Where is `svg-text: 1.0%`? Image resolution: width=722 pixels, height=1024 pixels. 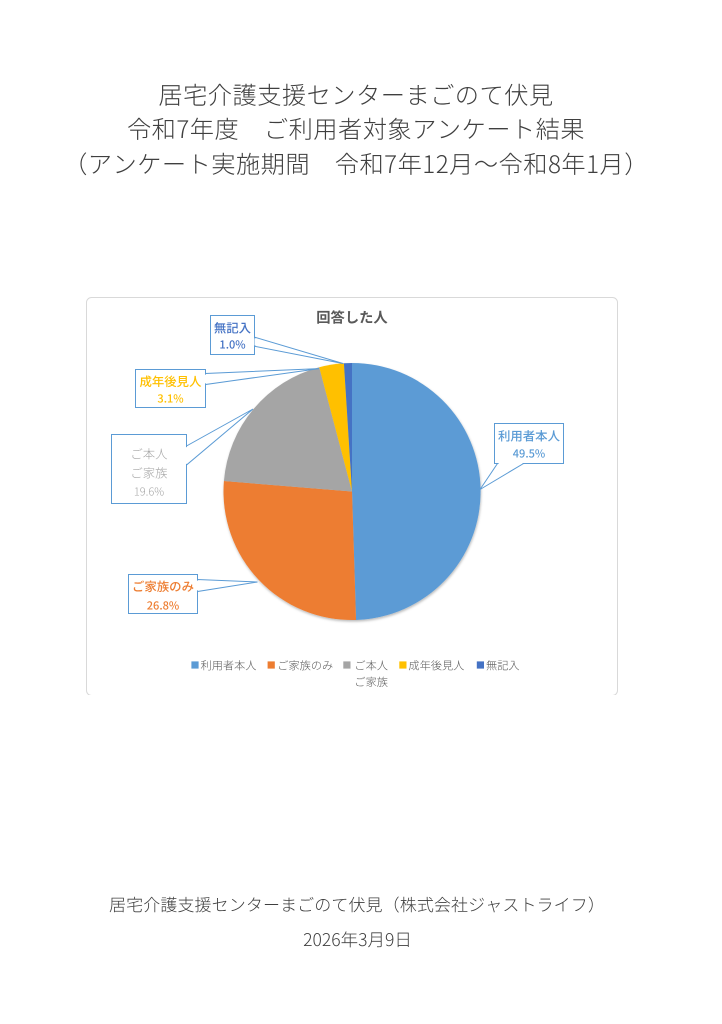 svg-text: 1.0% is located at coordinates (232, 344).